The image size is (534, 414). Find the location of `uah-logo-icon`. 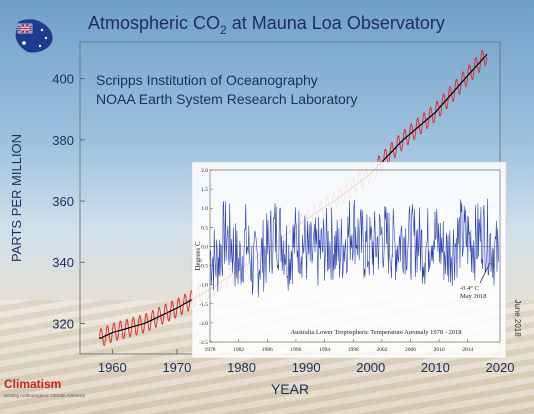

uah-logo-icon is located at coordinates (420, 306).